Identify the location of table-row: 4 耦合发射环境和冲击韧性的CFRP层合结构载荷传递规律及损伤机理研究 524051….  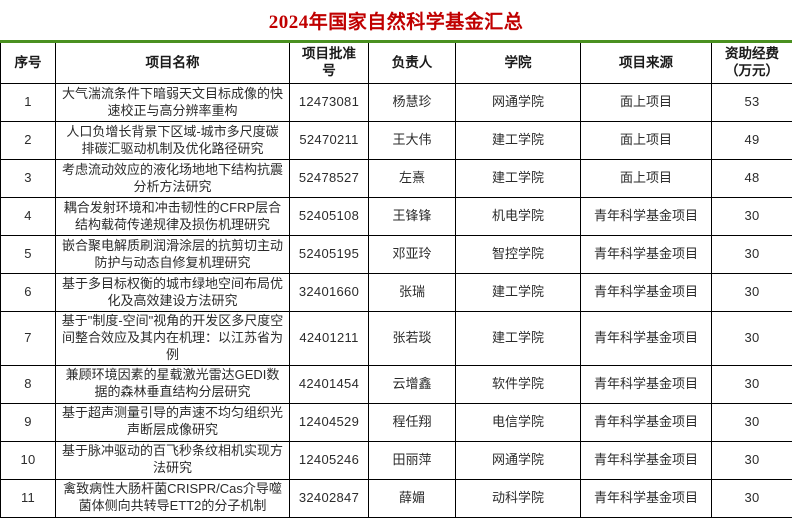
(396, 216).